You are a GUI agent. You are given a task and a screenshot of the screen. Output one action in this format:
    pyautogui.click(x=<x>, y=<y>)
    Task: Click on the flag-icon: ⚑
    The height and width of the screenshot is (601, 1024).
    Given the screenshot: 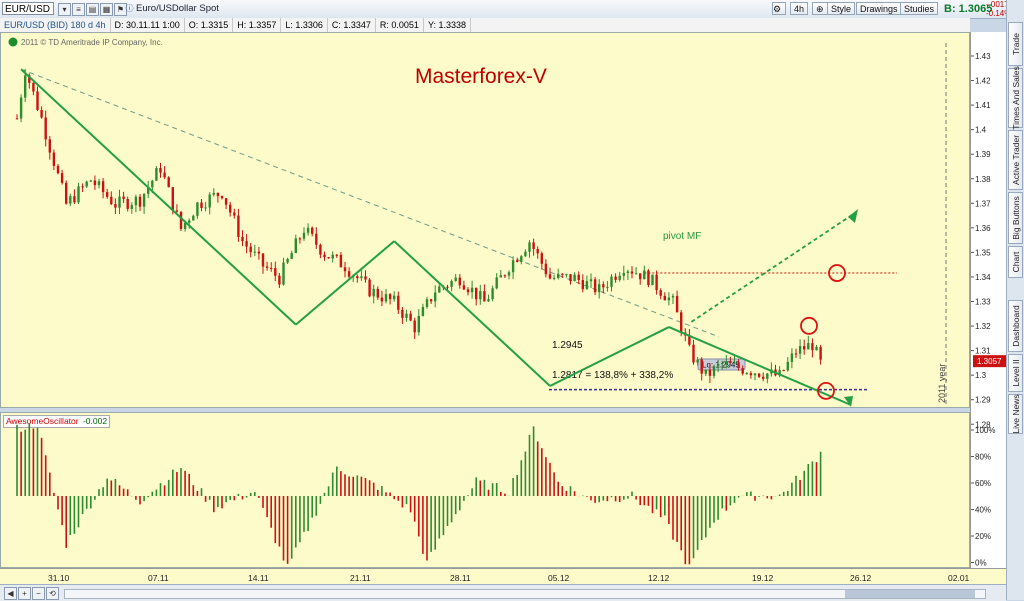 What is the action you would take?
    pyautogui.click(x=120, y=9)
    